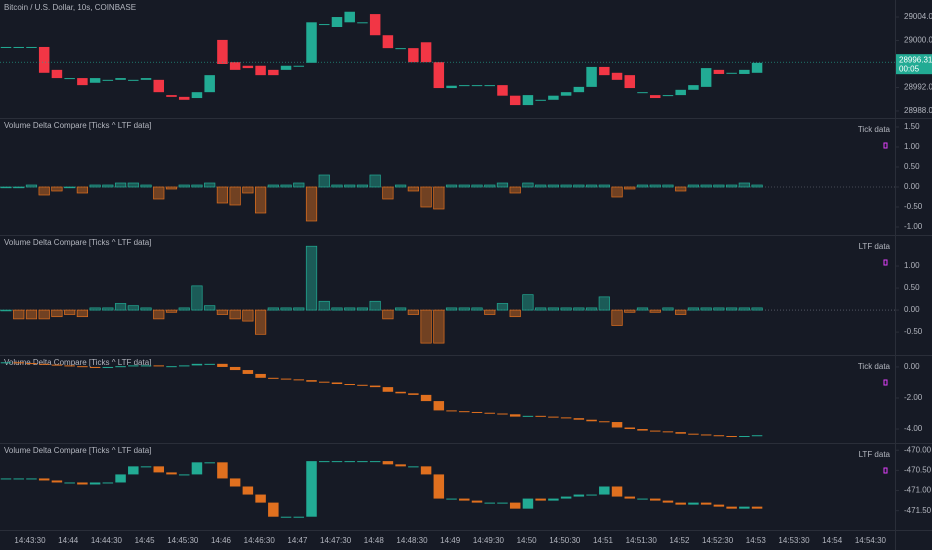 The image size is (932, 550). What do you see at coordinates (913, 331) in the screenshot?
I see `y-tick-label: -0.50` at bounding box center [913, 331].